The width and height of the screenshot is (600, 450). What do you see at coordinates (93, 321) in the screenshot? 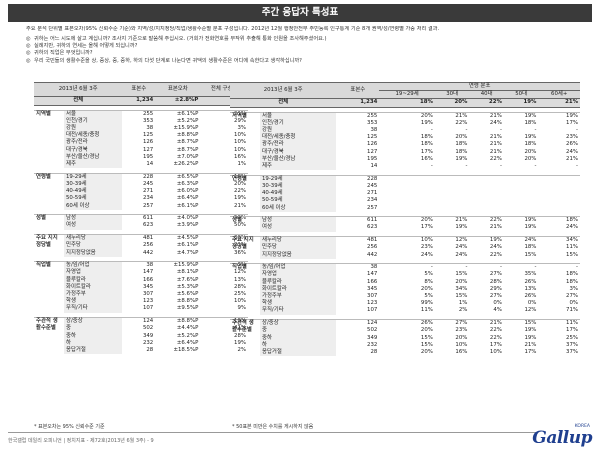
I see `row-label: 상/중상` at bounding box center [93, 321].